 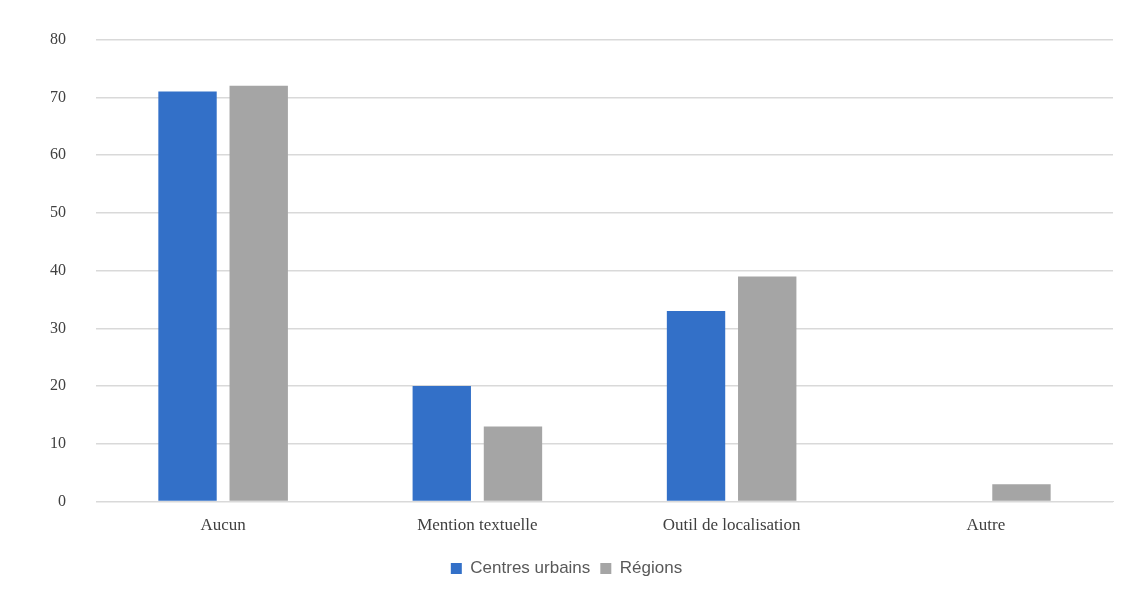 I want to click on y-tick-label: 30, so click(x=58, y=327).